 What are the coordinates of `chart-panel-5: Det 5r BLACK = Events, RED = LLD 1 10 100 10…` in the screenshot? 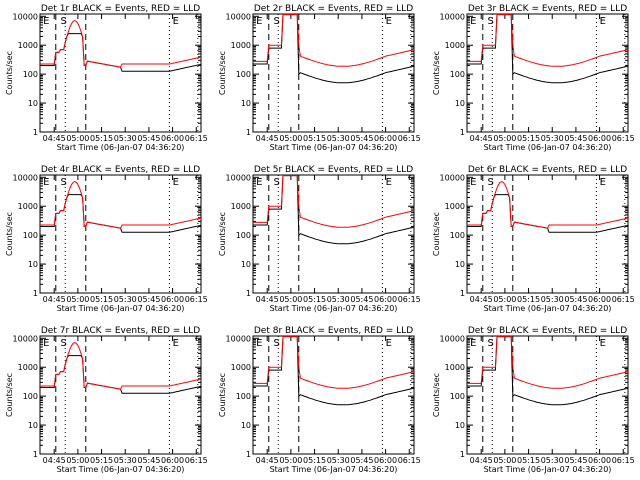 It's located at (319, 239).